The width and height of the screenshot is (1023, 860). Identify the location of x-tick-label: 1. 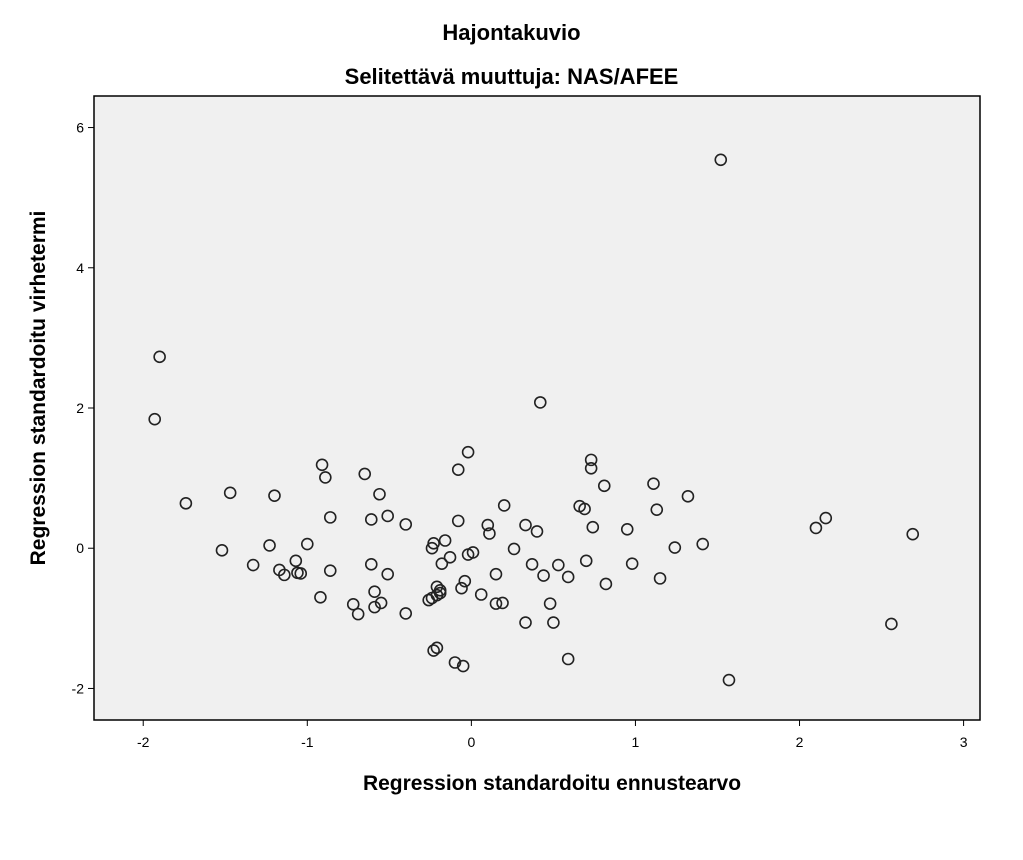
(636, 742).